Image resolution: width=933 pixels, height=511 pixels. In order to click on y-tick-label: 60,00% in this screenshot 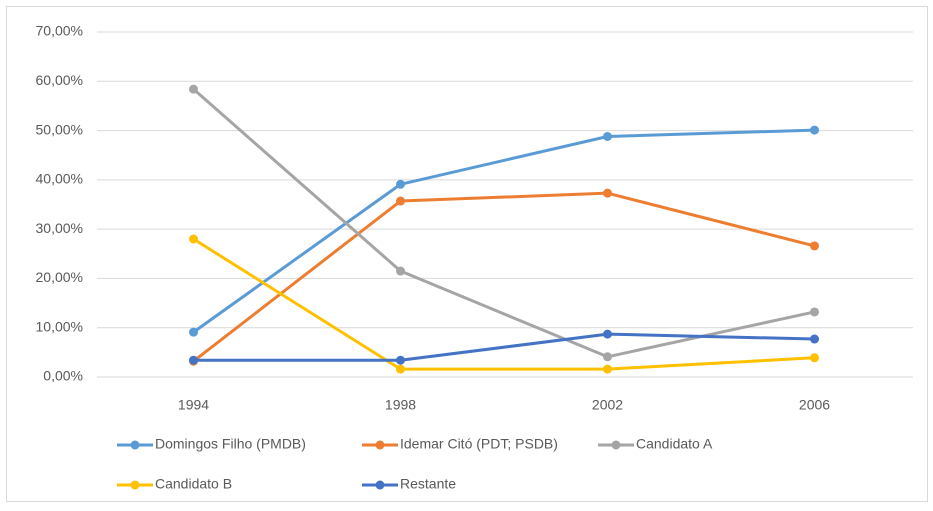, I will do `click(59, 80)`.